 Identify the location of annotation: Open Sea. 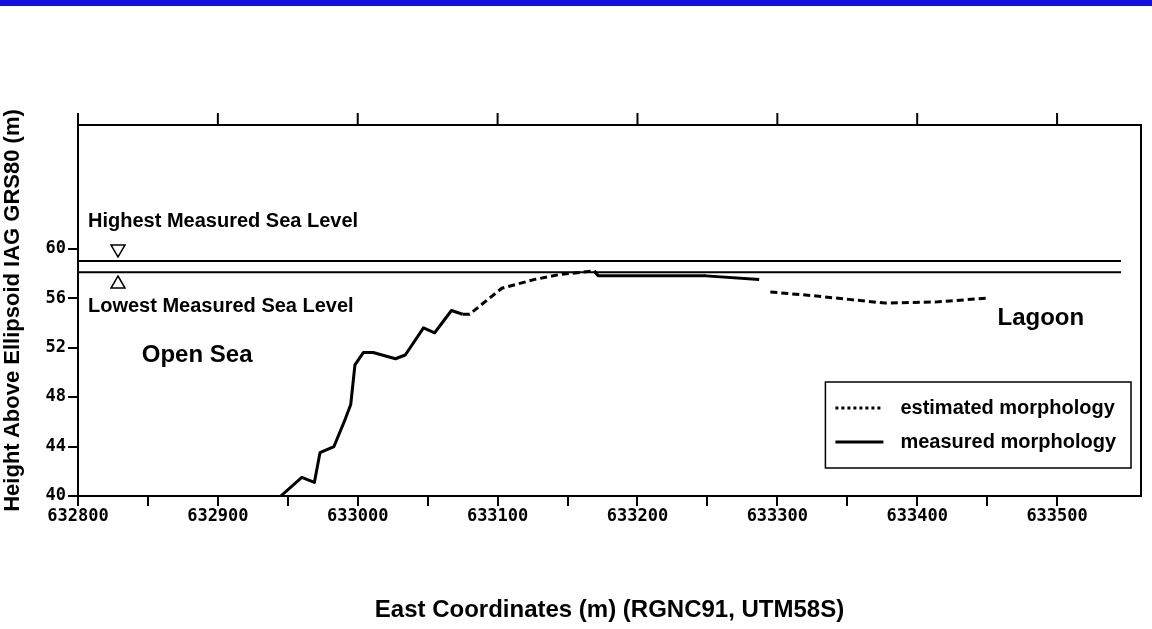
(197, 353).